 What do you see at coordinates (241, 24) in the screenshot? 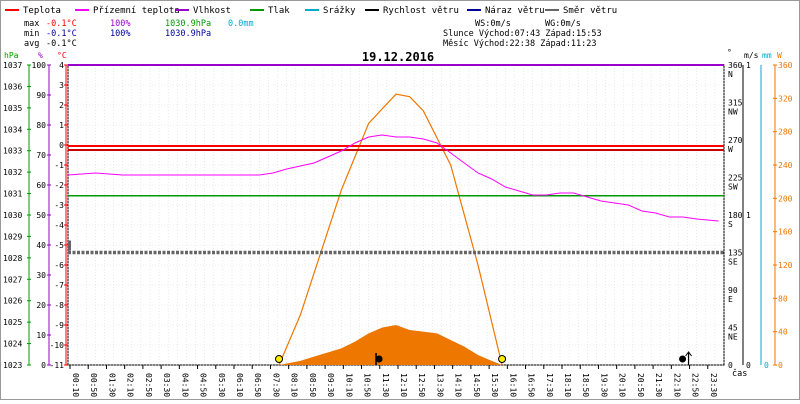
I see `stats-max-rain: 0.0mm` at bounding box center [241, 24].